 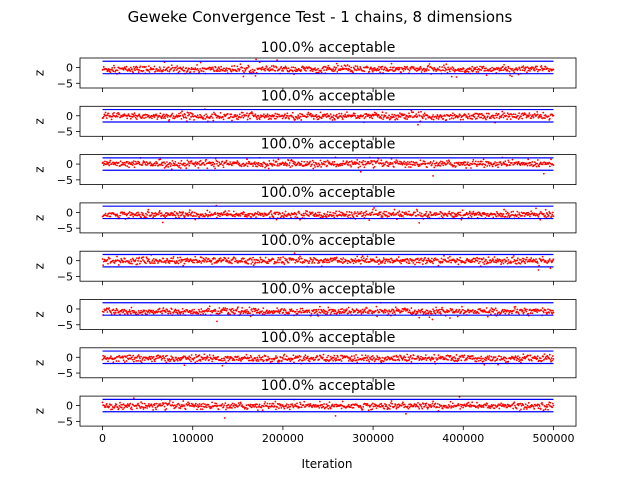 What do you see at coordinates (328, 266) in the screenshot?
I see `axes-frame` at bounding box center [328, 266].